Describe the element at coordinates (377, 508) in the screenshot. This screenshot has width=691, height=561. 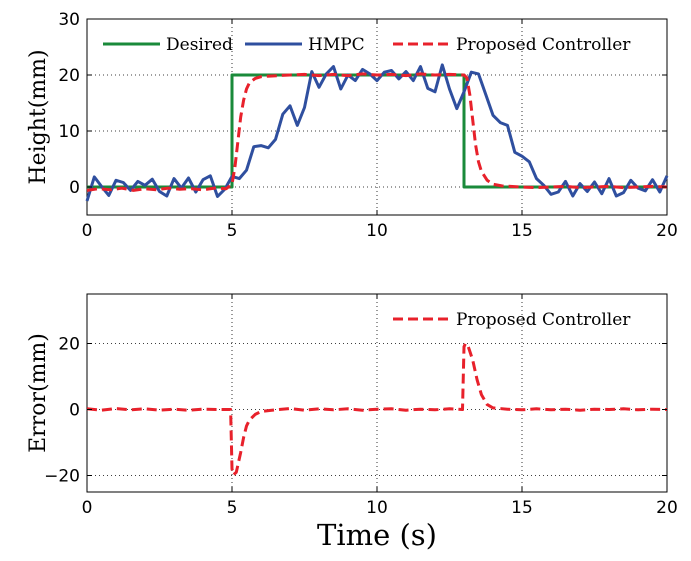
I see `error-xtick-label-10: 10` at that location.